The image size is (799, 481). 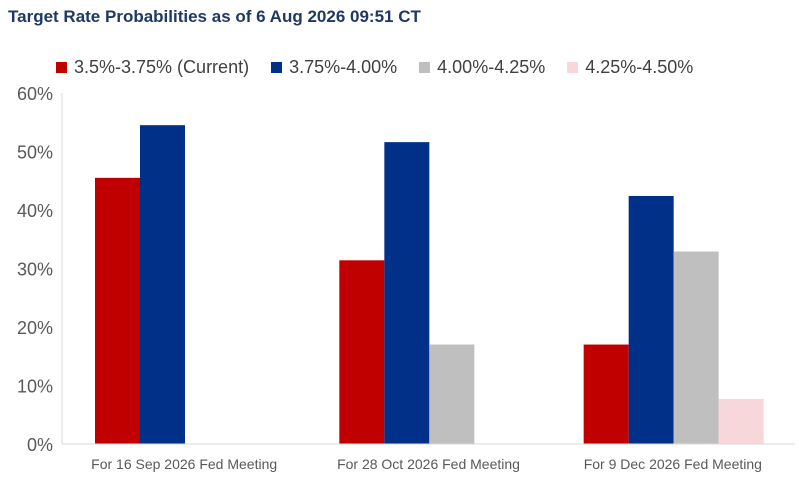 I want to click on y-axis: 0% 10% 20% 30% 40% 50% 60%, so click(x=40, y=269).